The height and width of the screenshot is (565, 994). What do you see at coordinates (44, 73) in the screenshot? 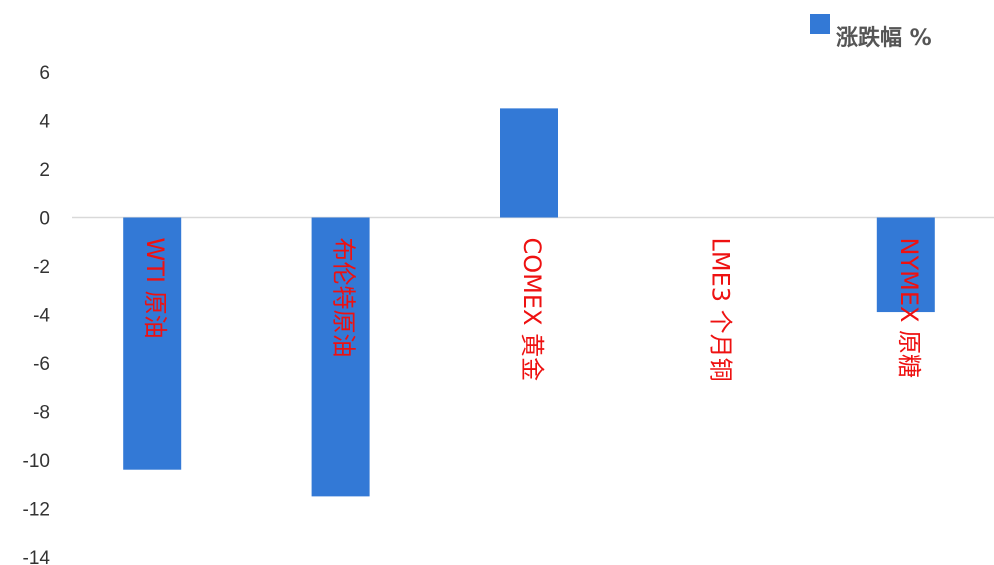
I see `y-tick-label: 6` at bounding box center [44, 73].